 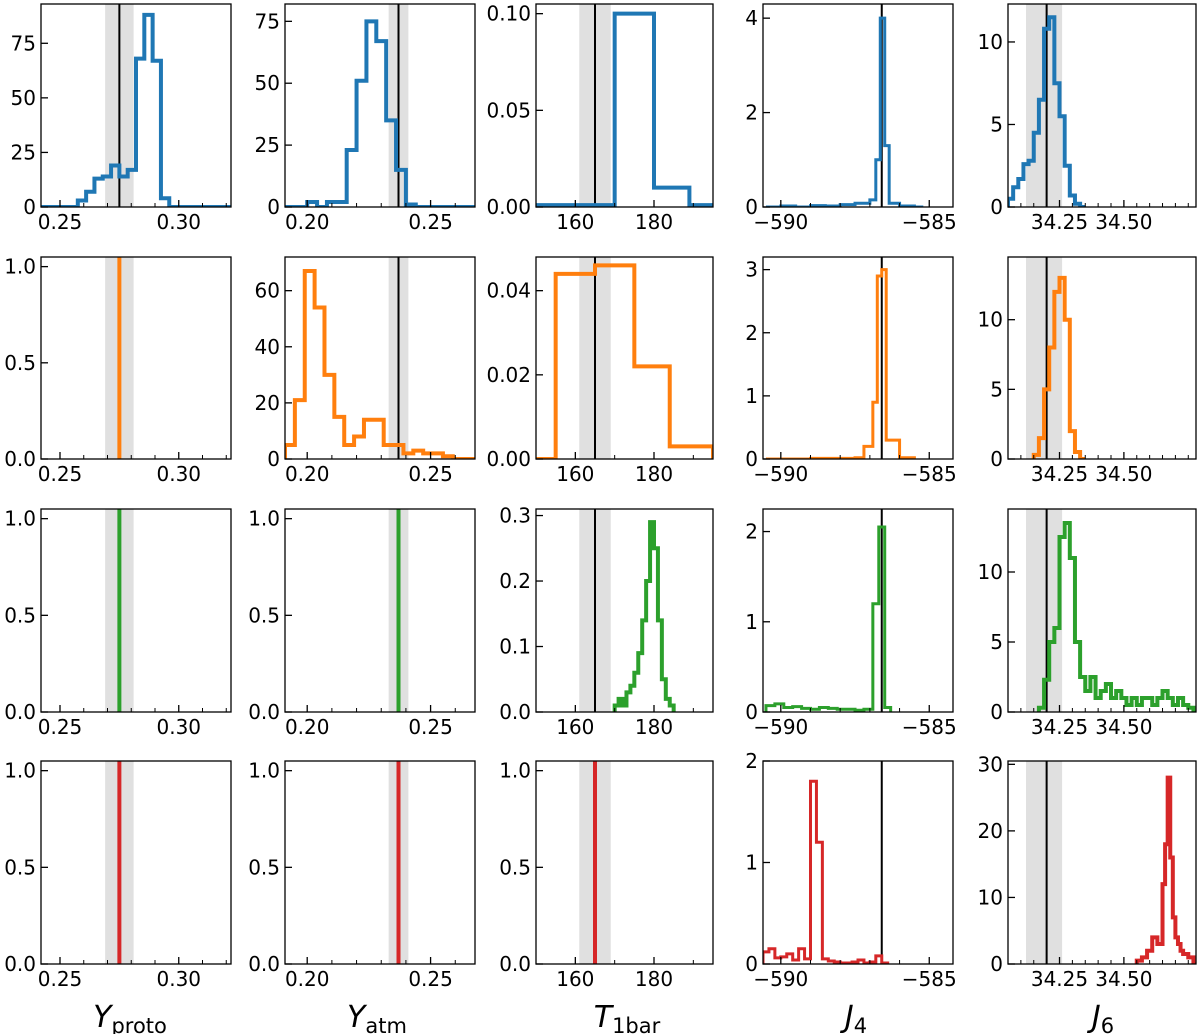 What do you see at coordinates (267, 83) in the screenshot?
I see `y-tick-label: 50` at bounding box center [267, 83].